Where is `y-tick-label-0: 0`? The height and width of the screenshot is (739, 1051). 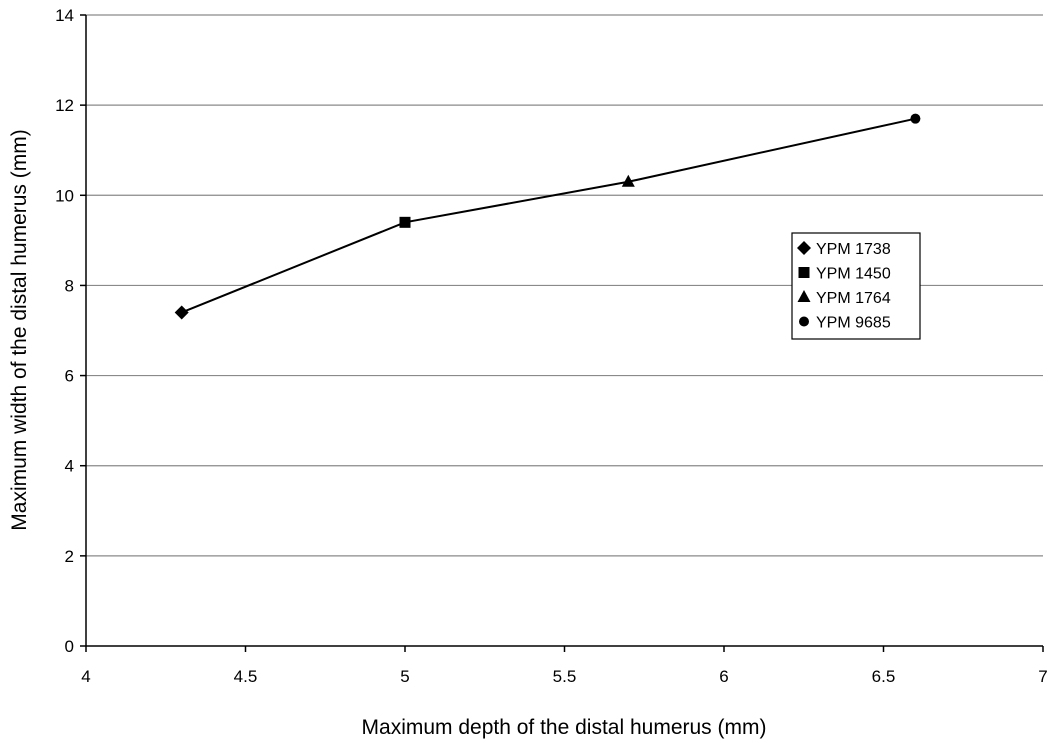
y-tick-label-0: 0 is located at coordinates (69, 646).